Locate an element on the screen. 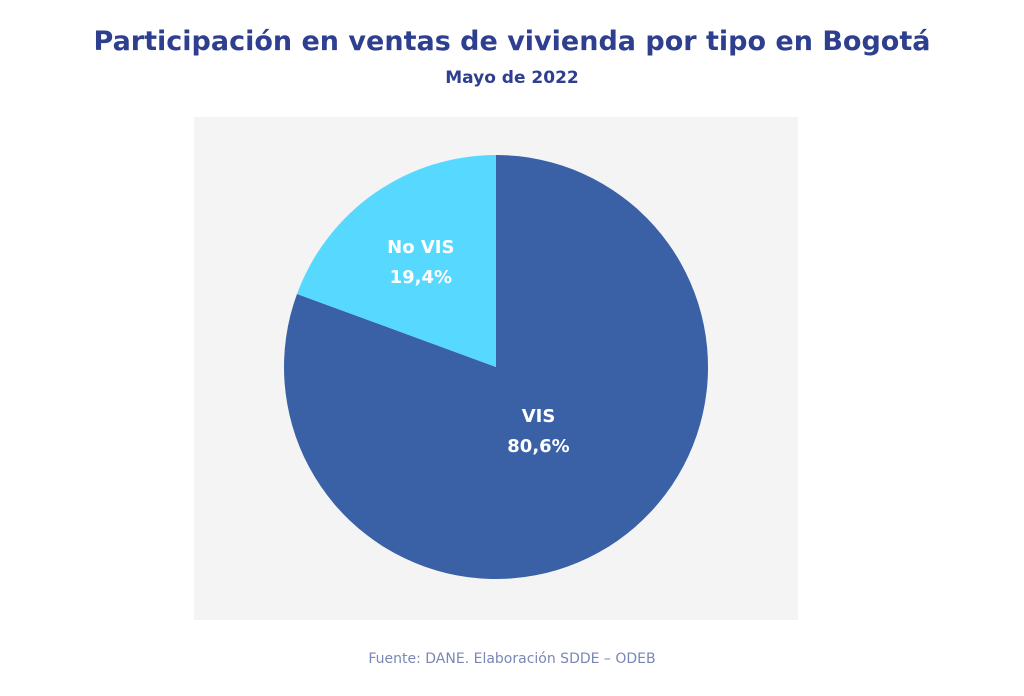  slice-label-no-vis: No VIS is located at coordinates (420, 247).